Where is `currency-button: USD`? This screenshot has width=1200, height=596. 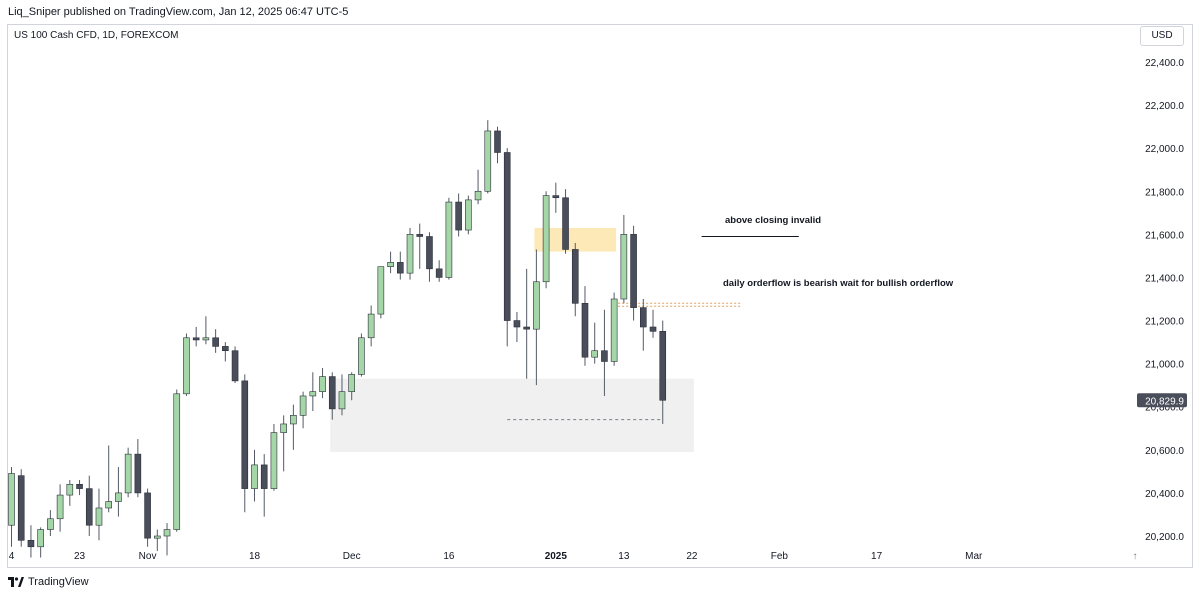 currency-button: USD is located at coordinates (1162, 36).